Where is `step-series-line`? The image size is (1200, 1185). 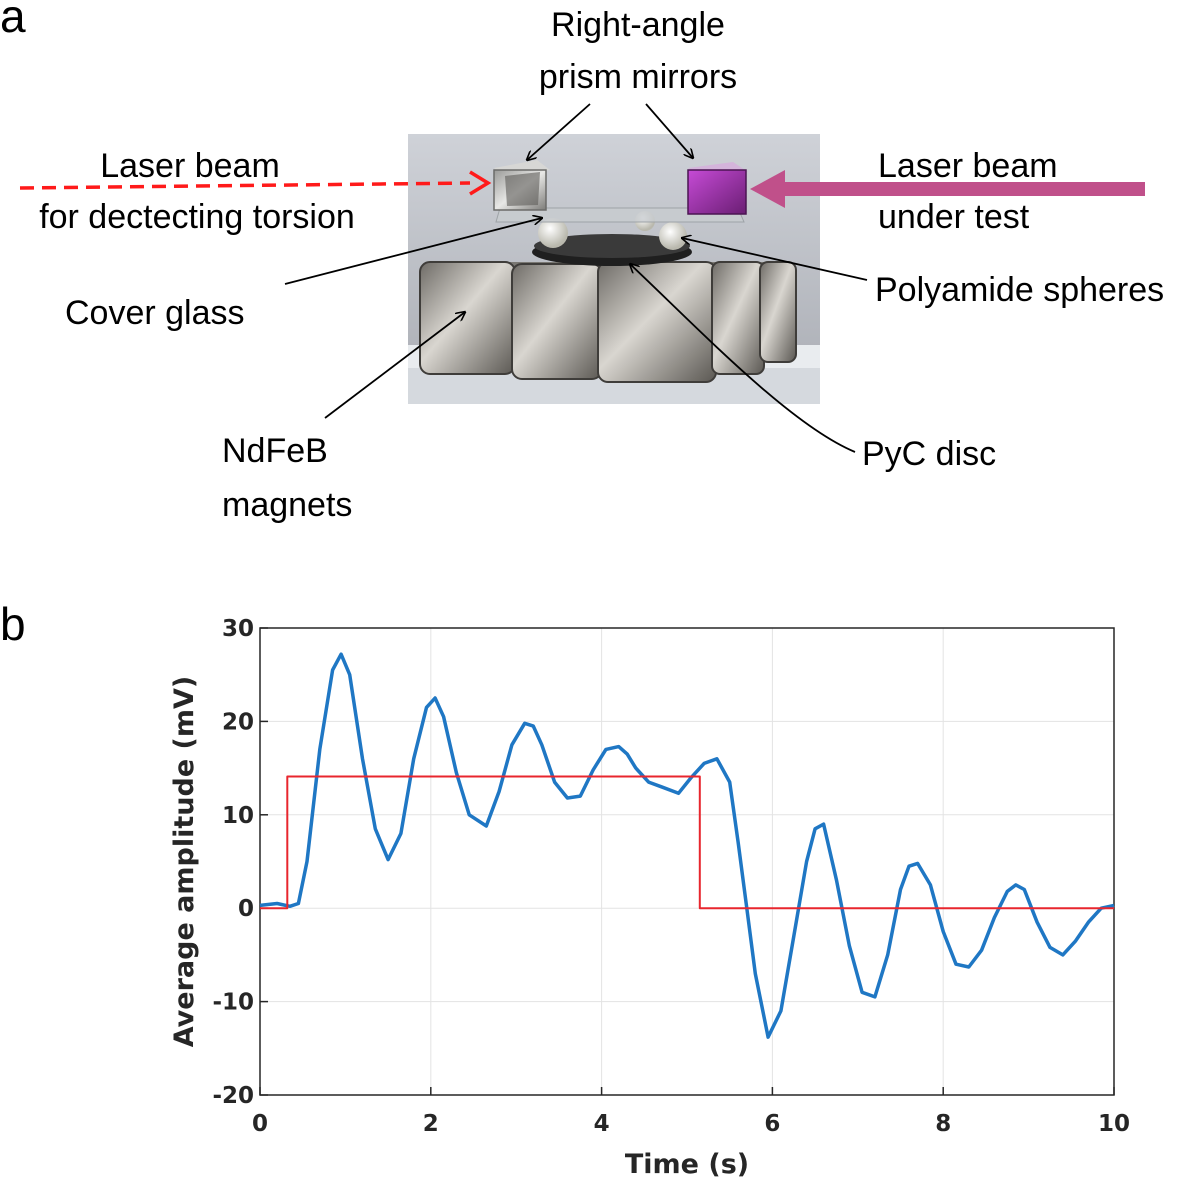 step-series-line is located at coordinates (687, 842).